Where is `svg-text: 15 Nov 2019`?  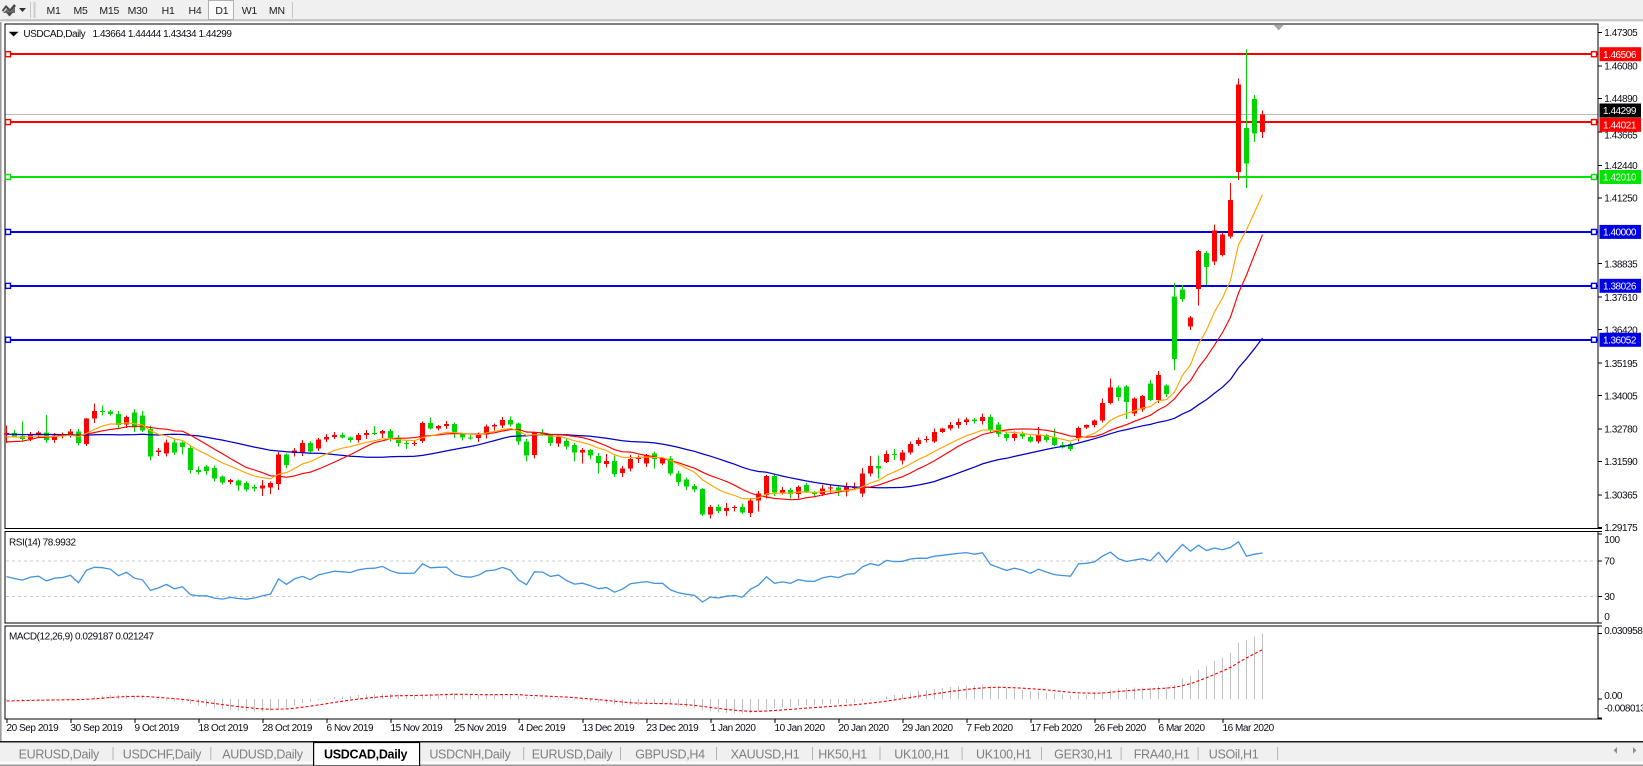
svg-text: 15 Nov 2019 is located at coordinates (417, 728).